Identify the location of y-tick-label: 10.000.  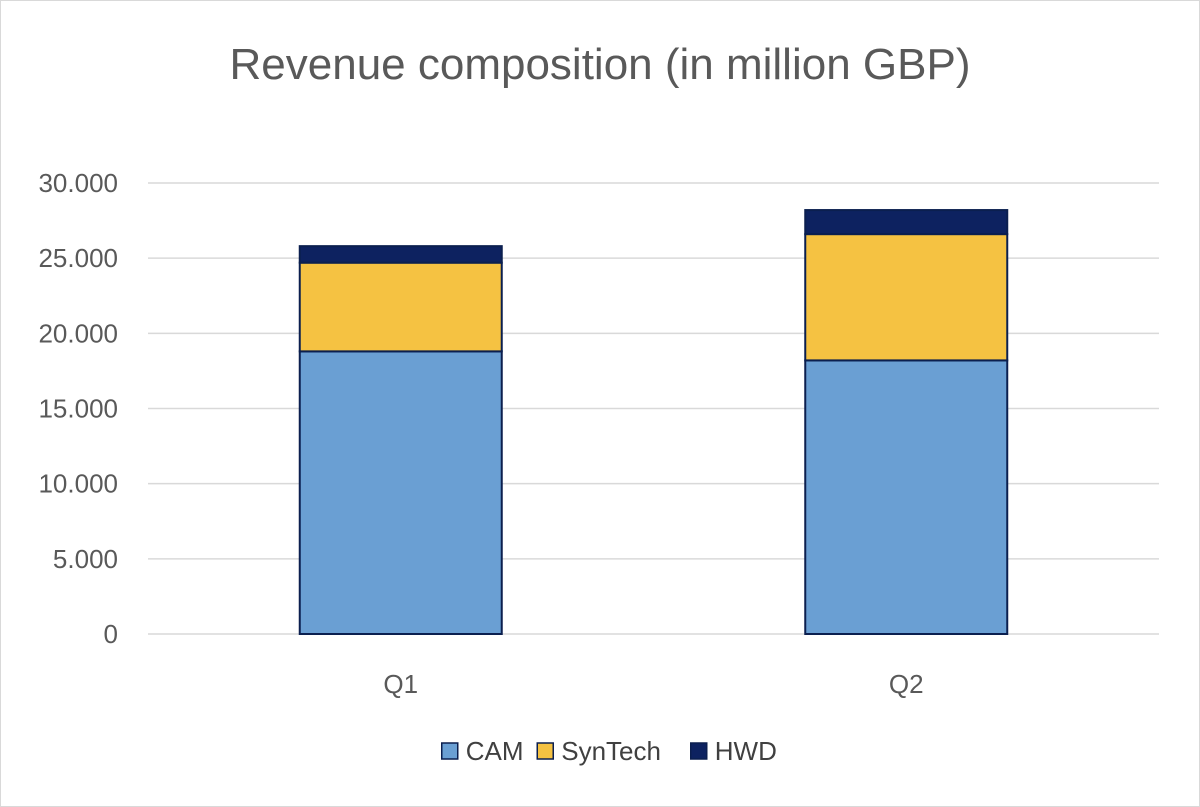
(78, 484).